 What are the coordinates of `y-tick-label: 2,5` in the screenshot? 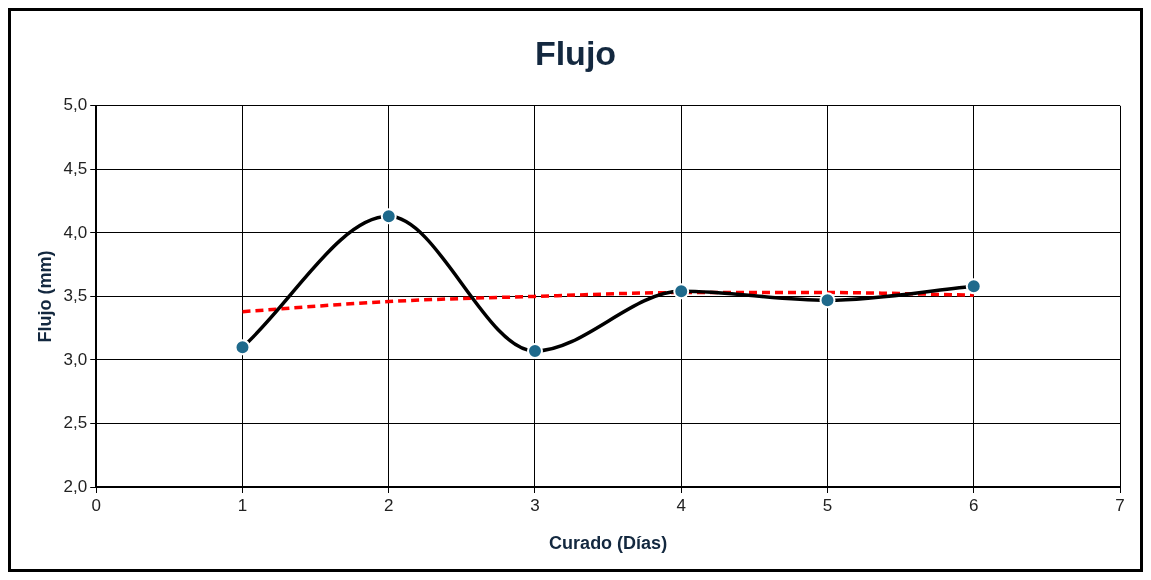 It's located at (75, 423).